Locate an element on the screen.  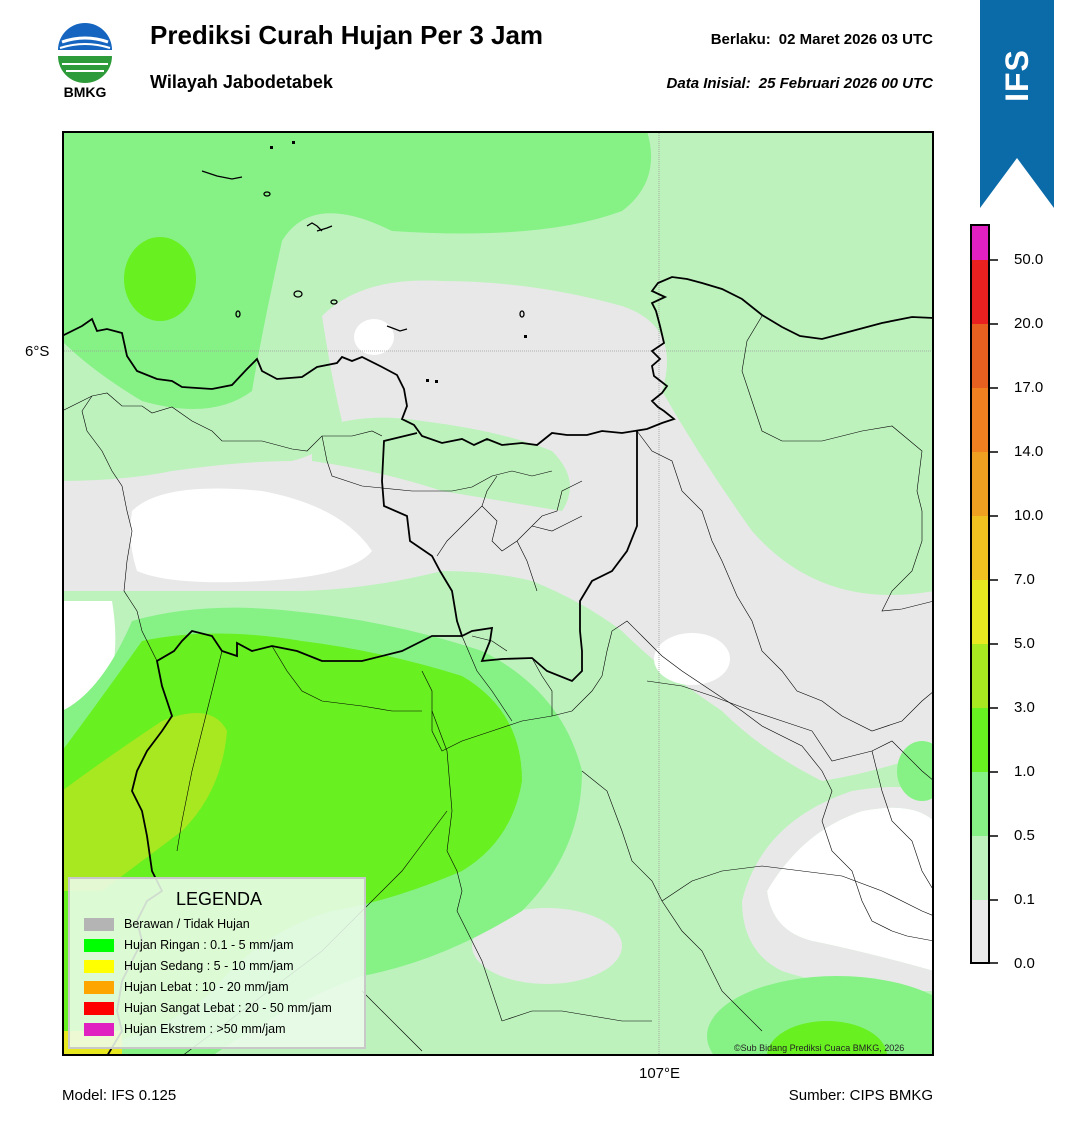
lat-label: 6°S is located at coordinates (37, 351).